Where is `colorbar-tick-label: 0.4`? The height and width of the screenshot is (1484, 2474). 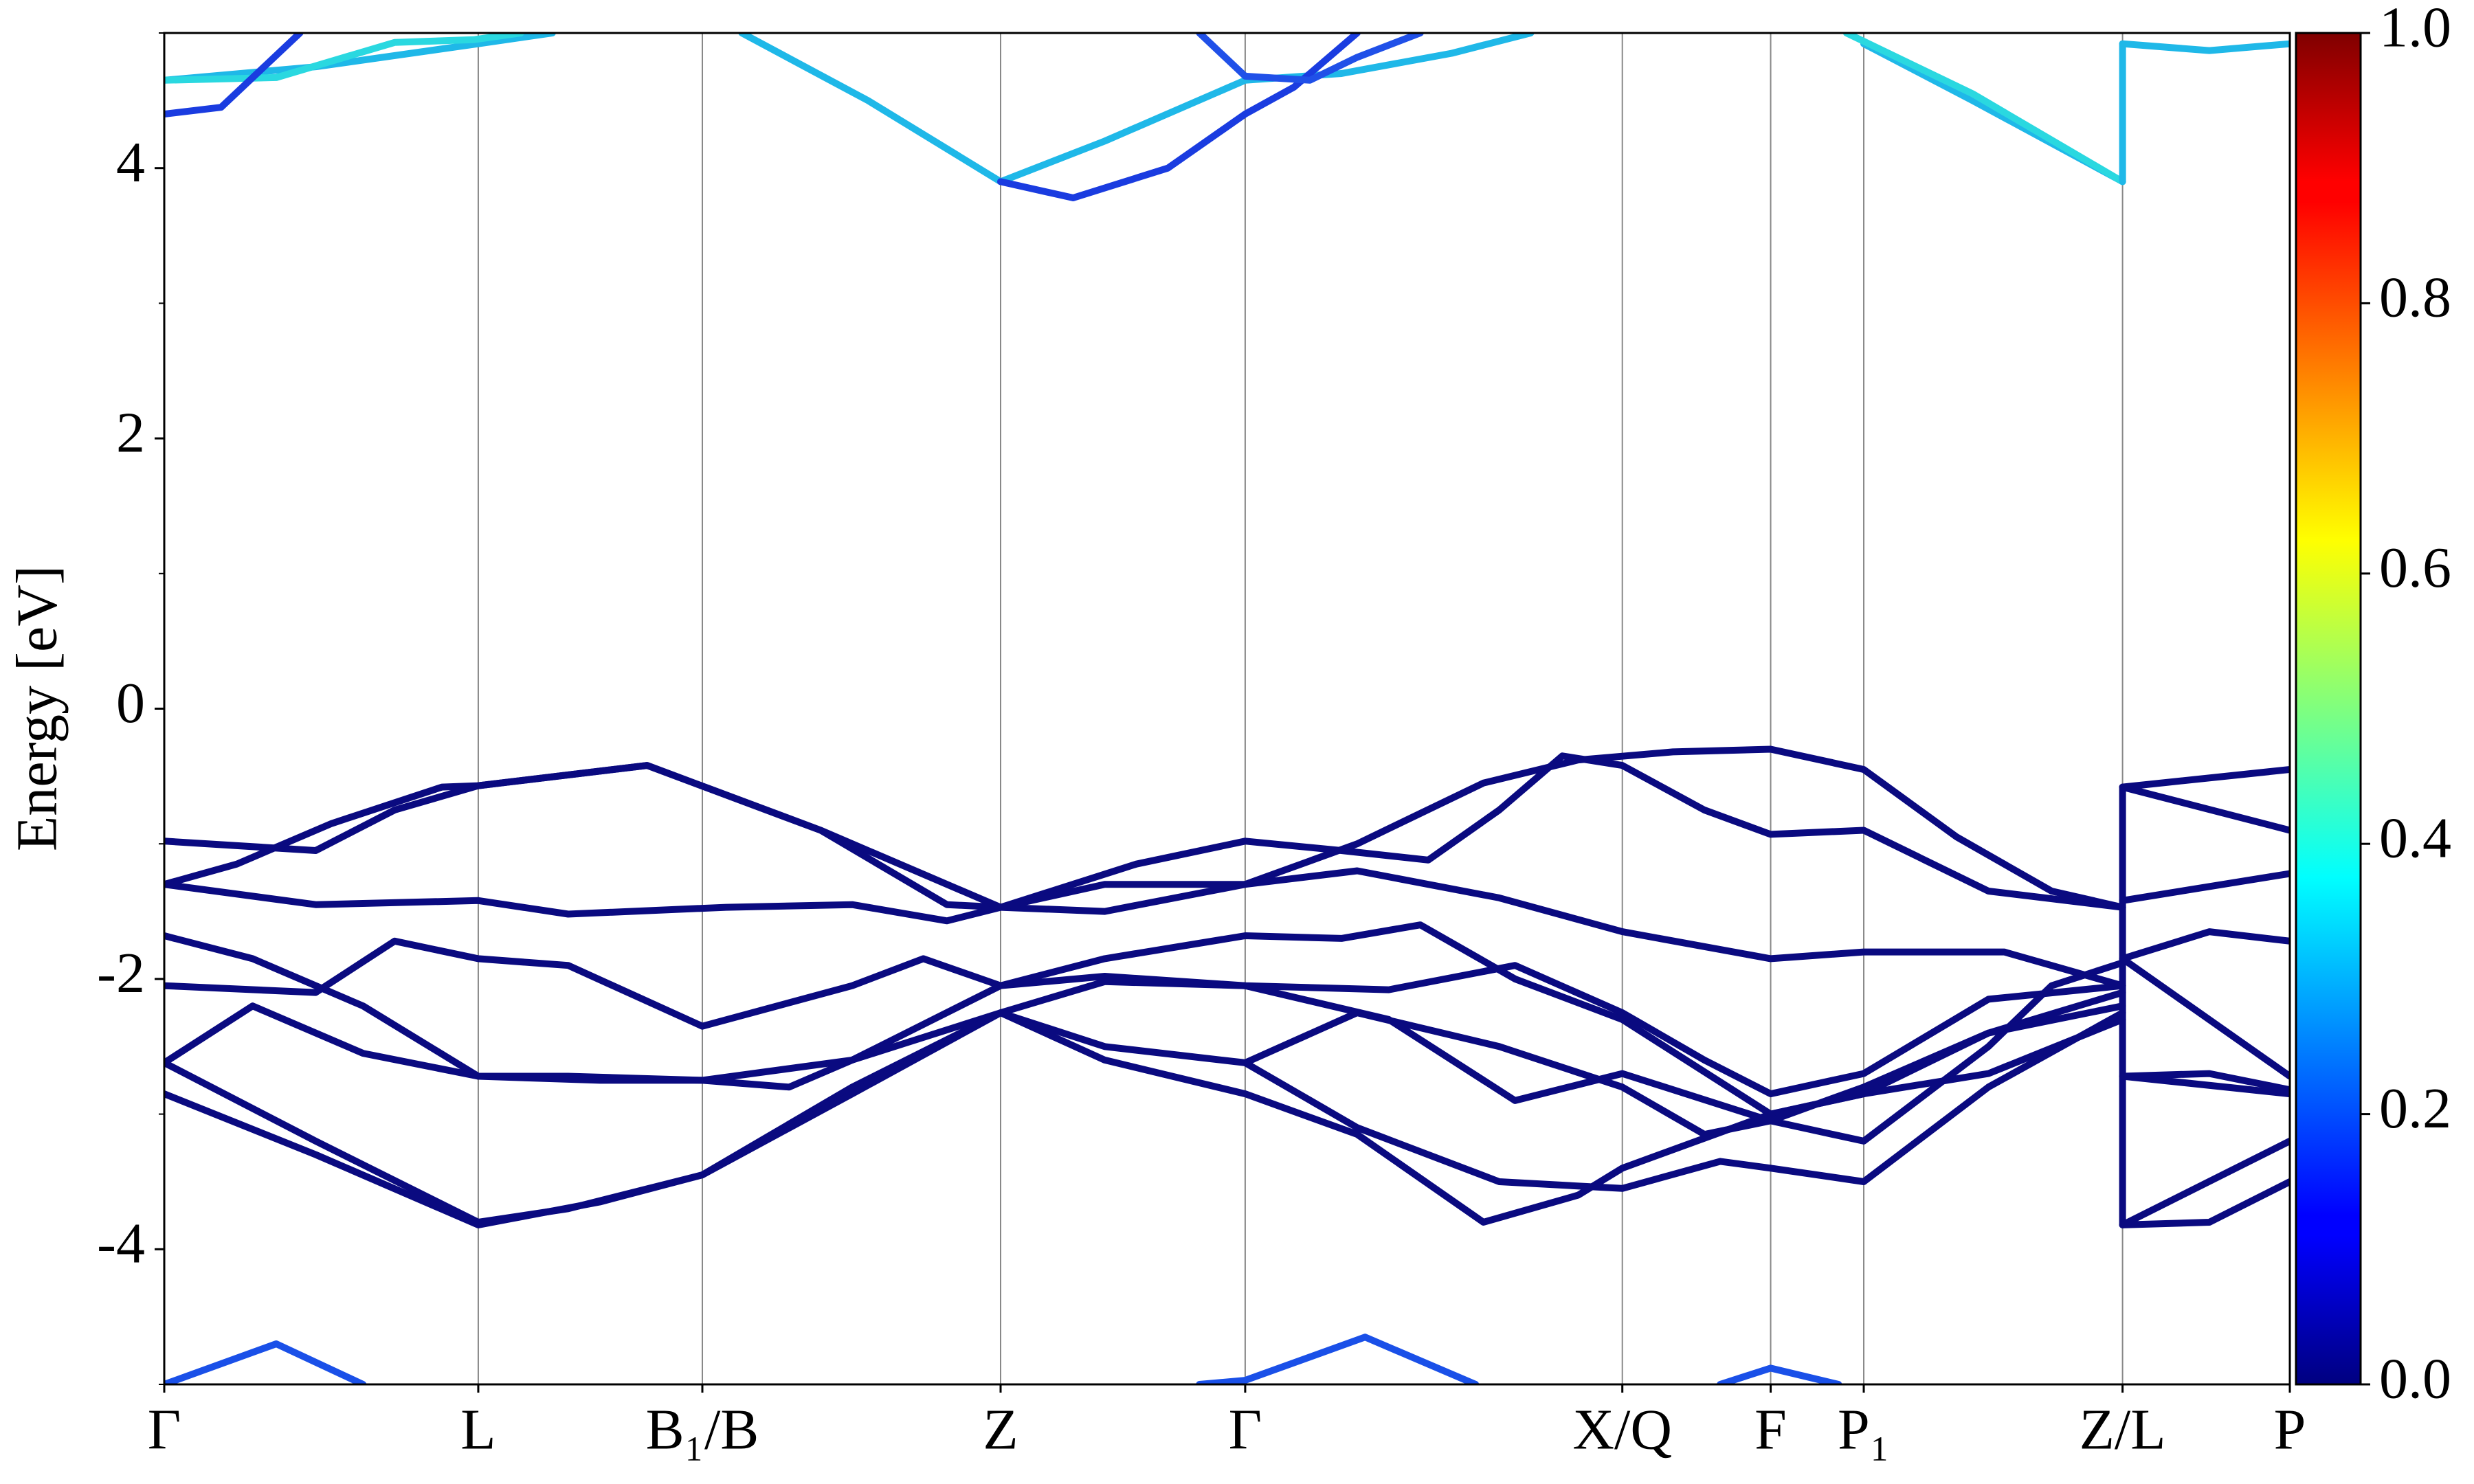 colorbar-tick-label: 0.4 is located at coordinates (2415, 838).